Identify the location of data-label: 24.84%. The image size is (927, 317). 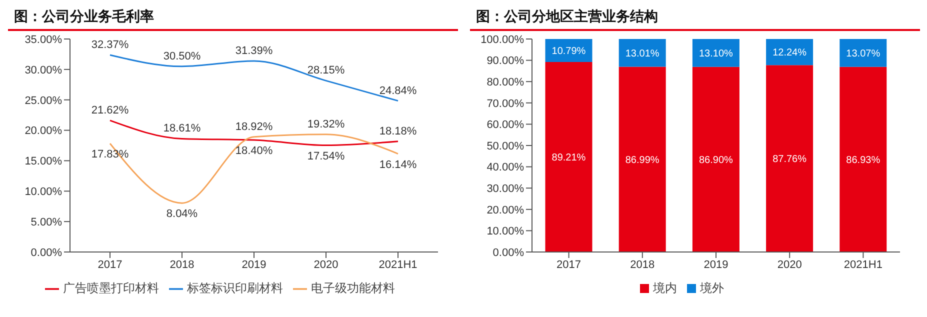
(398, 90).